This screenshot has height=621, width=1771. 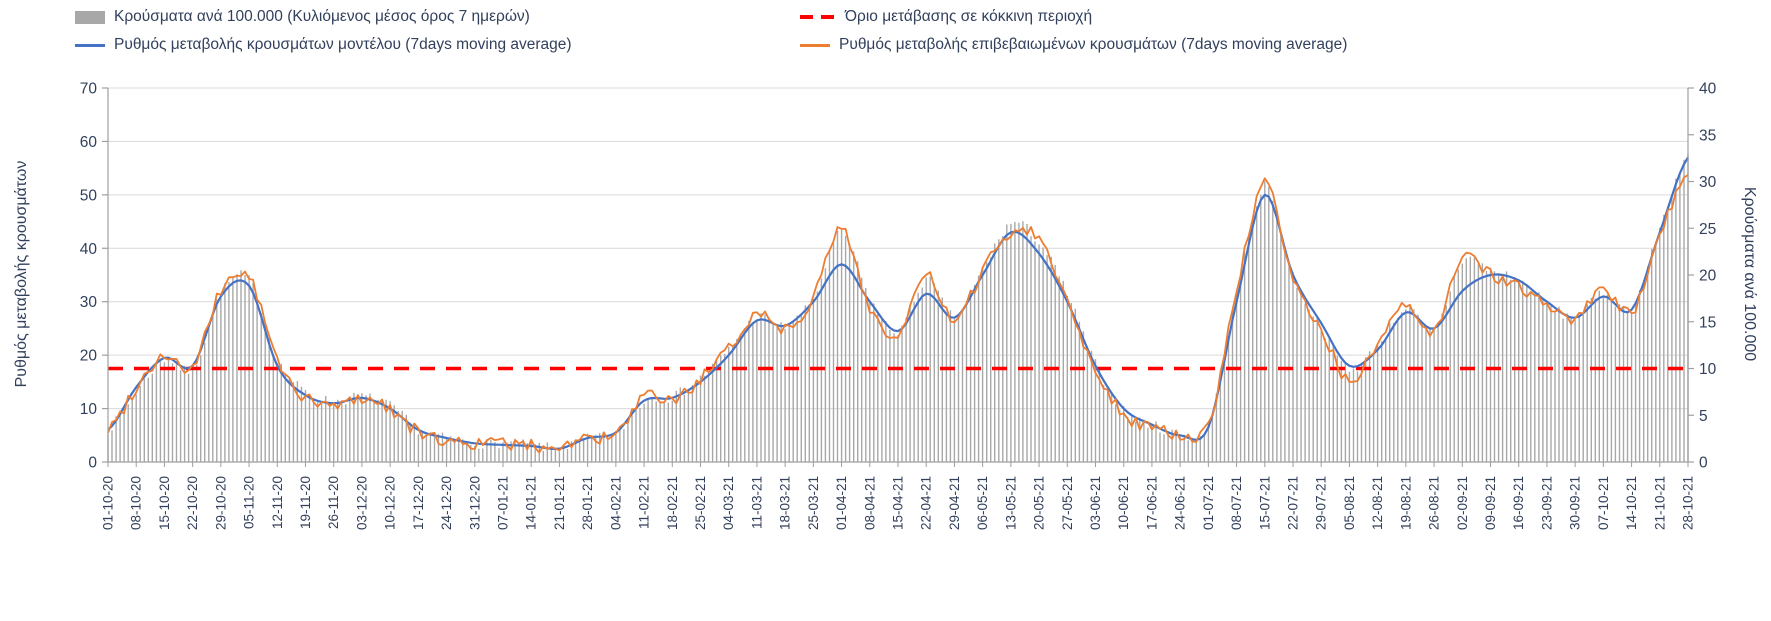 I want to click on legend-item-threshold: Όριο μετάβασης σε κόκκινη περιοχή, so click(x=946, y=17).